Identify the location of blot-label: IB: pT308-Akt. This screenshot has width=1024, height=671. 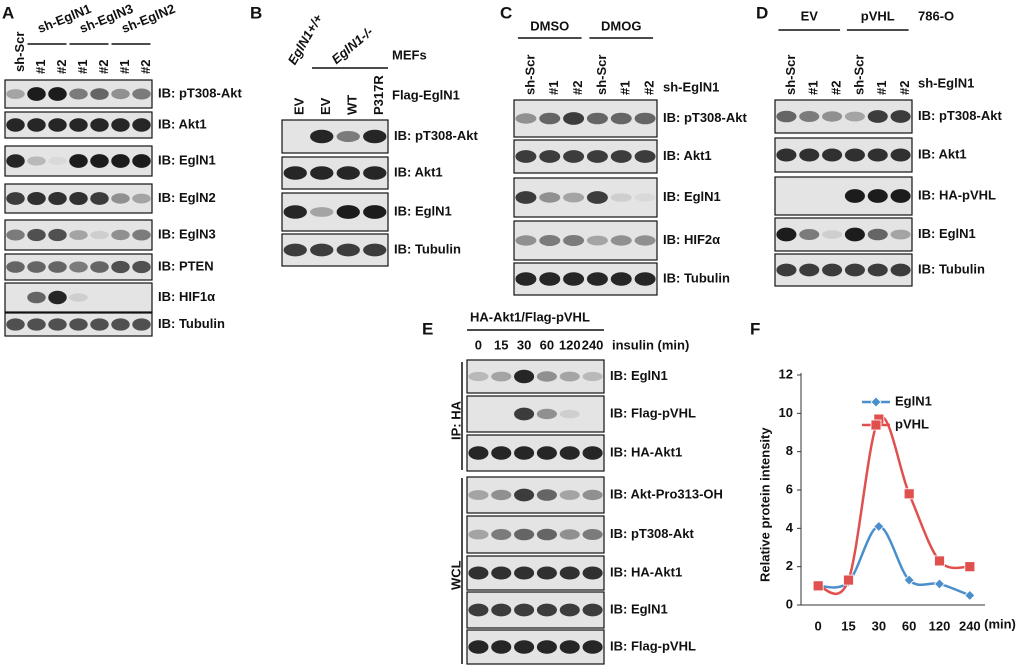
(652, 533).